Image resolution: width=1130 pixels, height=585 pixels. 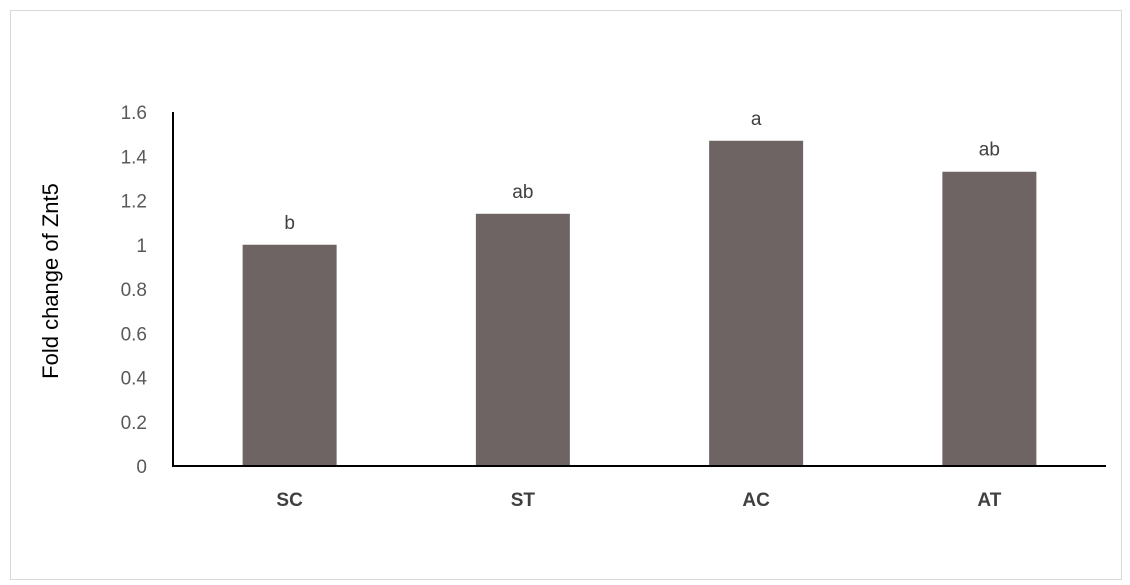 I want to click on y-axis-title: Fold change of Znt5, so click(x=50, y=281).